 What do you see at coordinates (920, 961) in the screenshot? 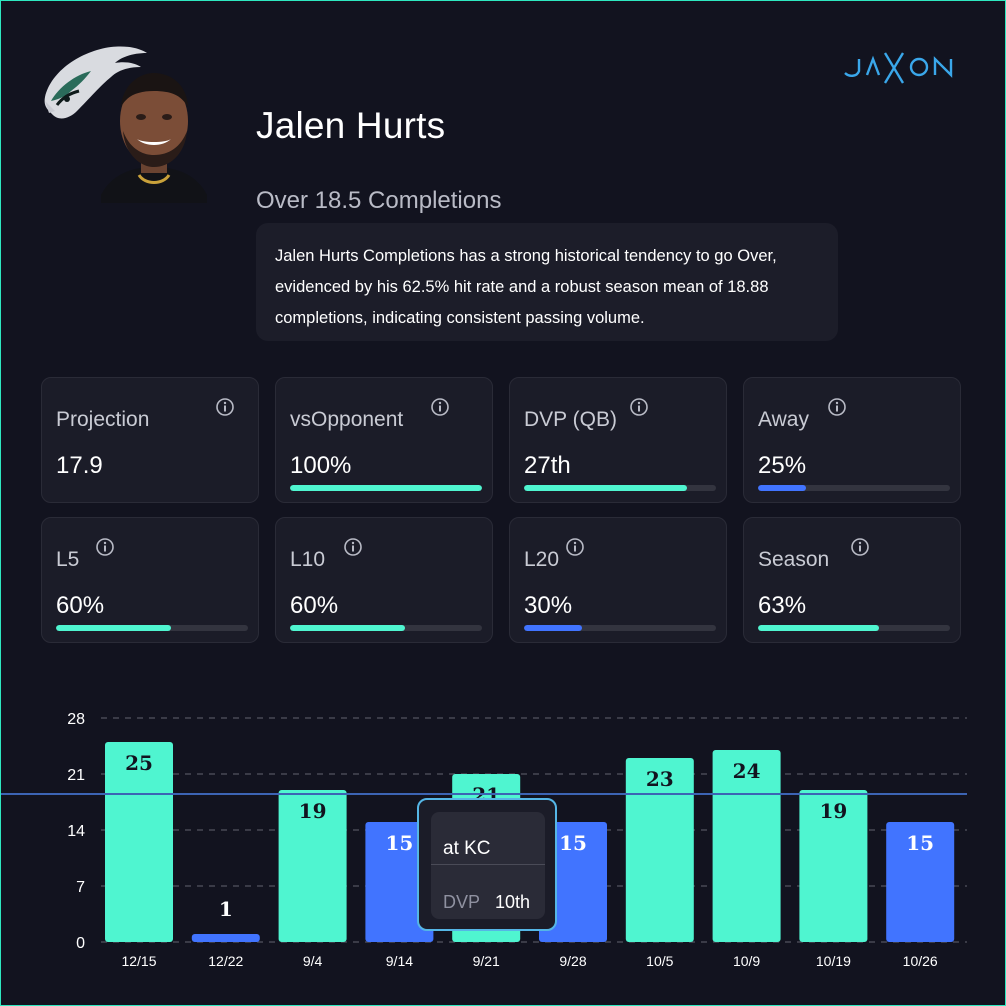
I see `x-tick-label: 10/26` at bounding box center [920, 961].